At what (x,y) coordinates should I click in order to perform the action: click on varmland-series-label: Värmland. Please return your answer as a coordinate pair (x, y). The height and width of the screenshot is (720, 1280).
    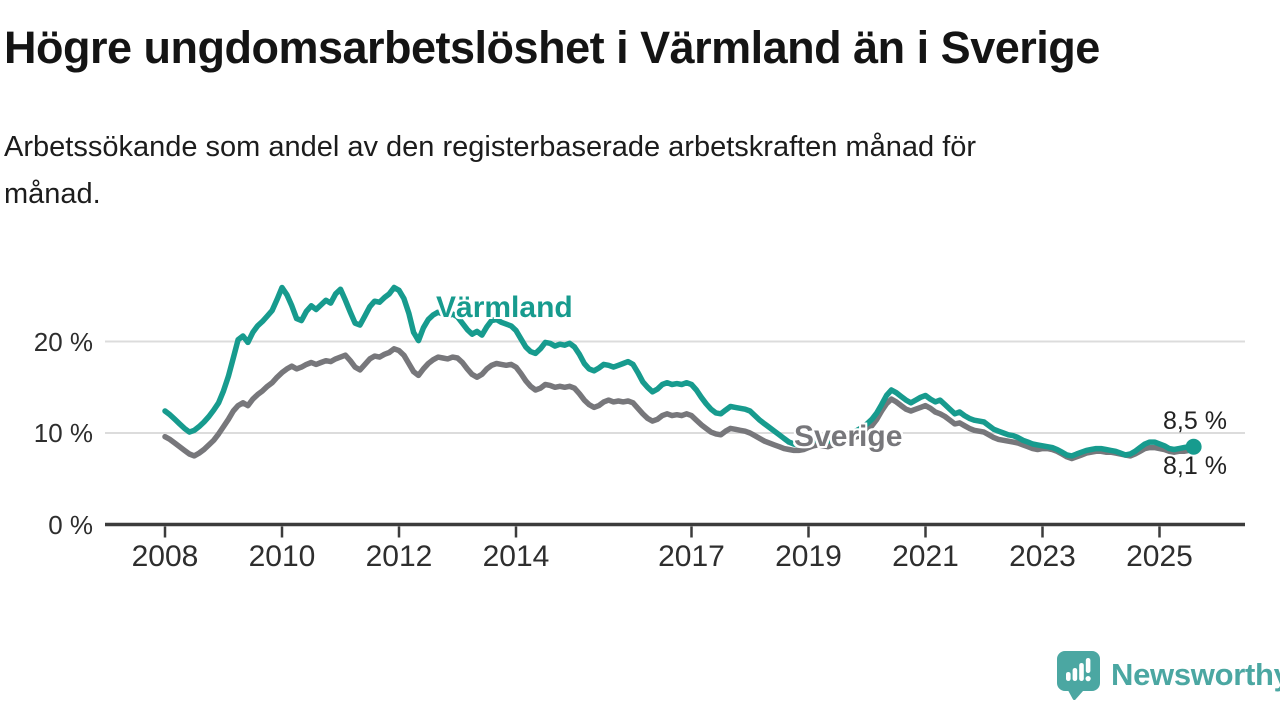
    Looking at the image, I should click on (504, 307).